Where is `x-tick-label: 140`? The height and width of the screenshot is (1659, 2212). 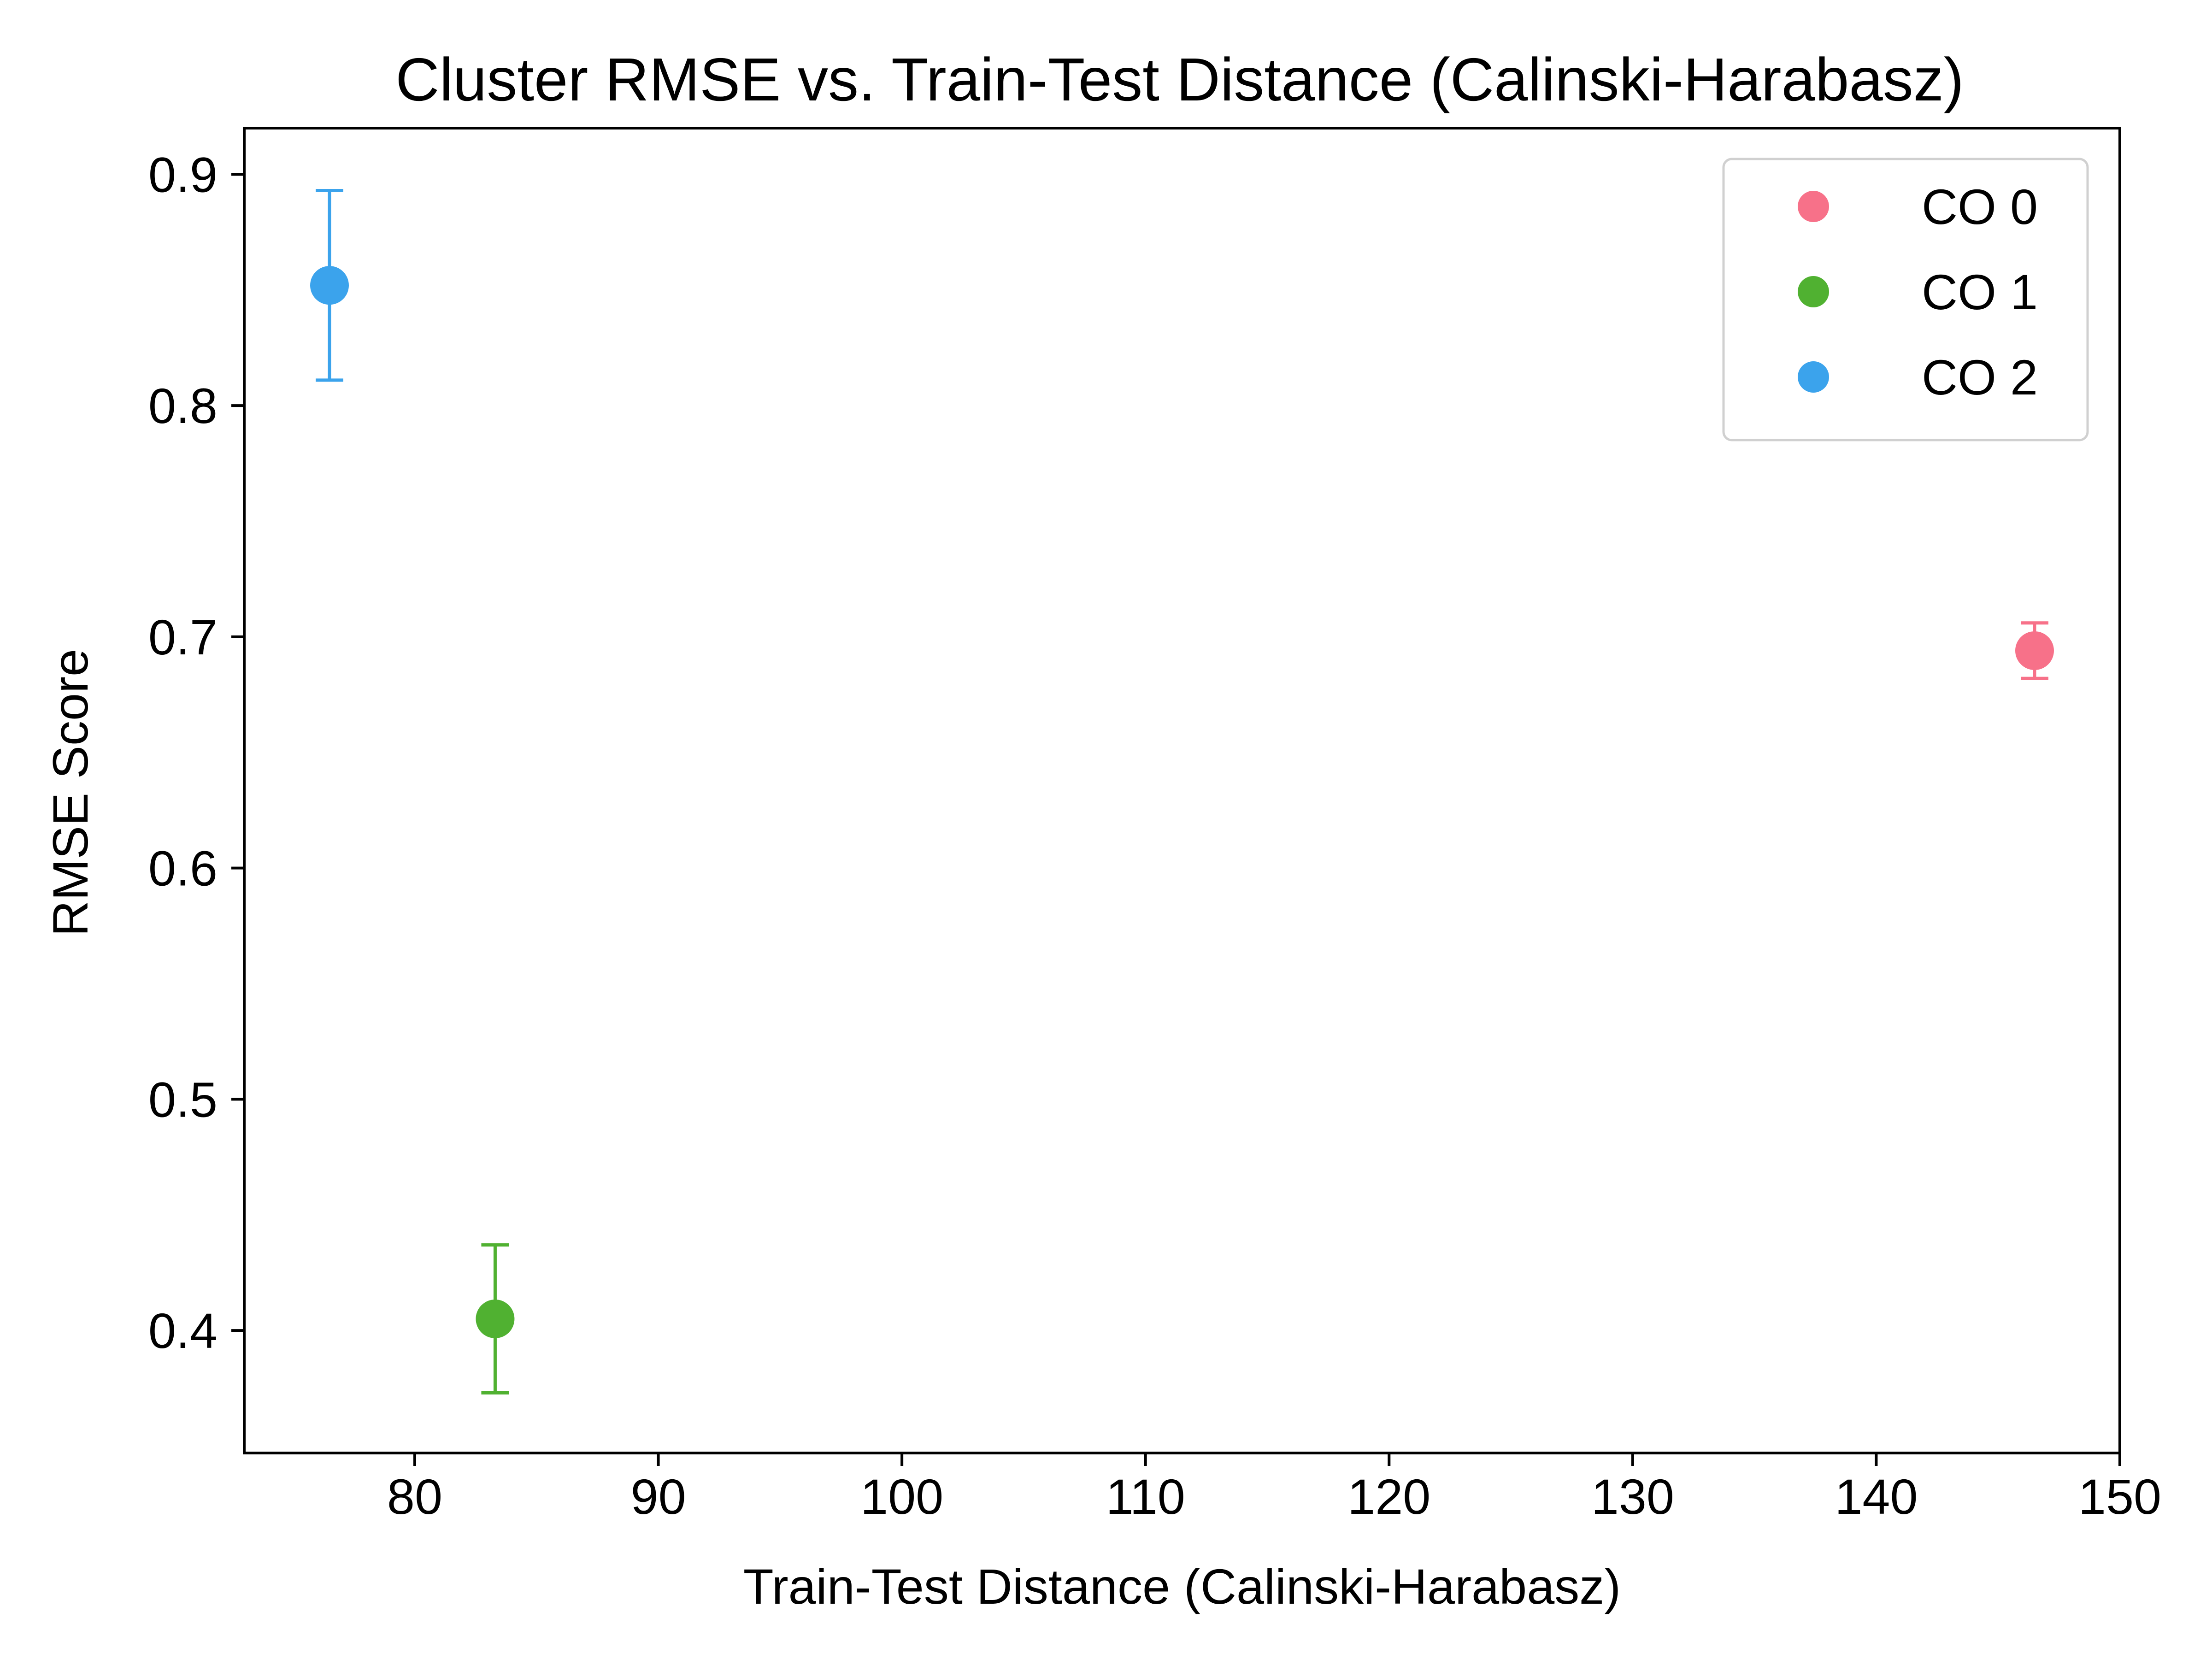
x-tick-label: 140 is located at coordinates (1876, 1496).